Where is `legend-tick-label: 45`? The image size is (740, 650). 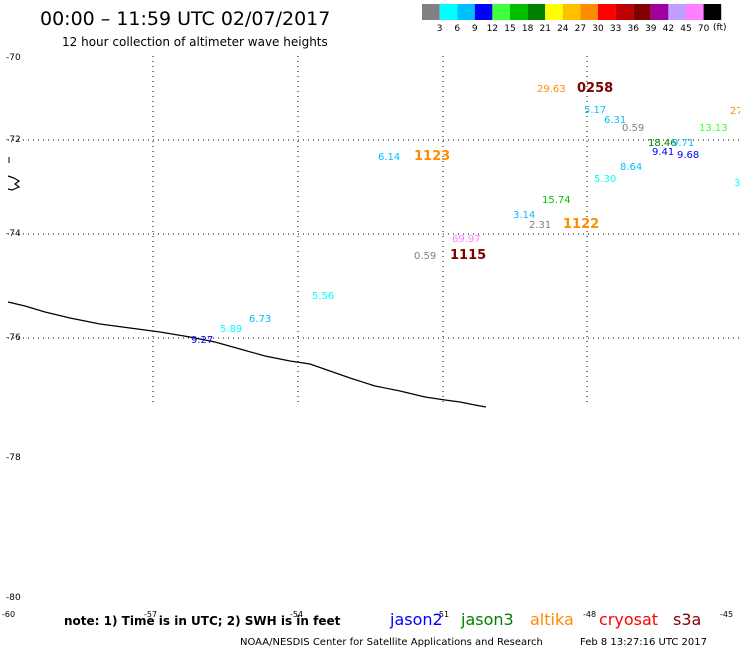
legend-tick-label: 45 is located at coordinates (685, 29).